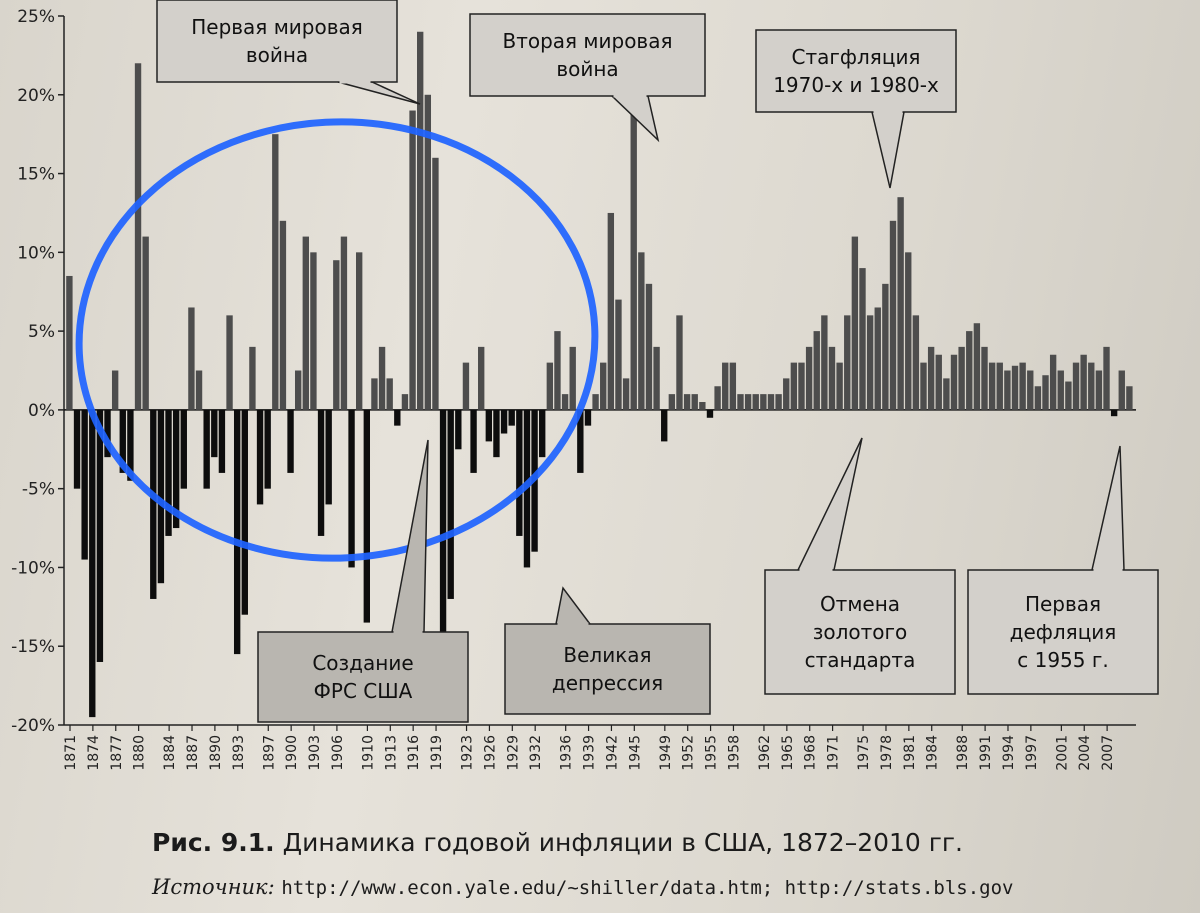  I want to click on x-tick-label: 1971, so click(834, 753).